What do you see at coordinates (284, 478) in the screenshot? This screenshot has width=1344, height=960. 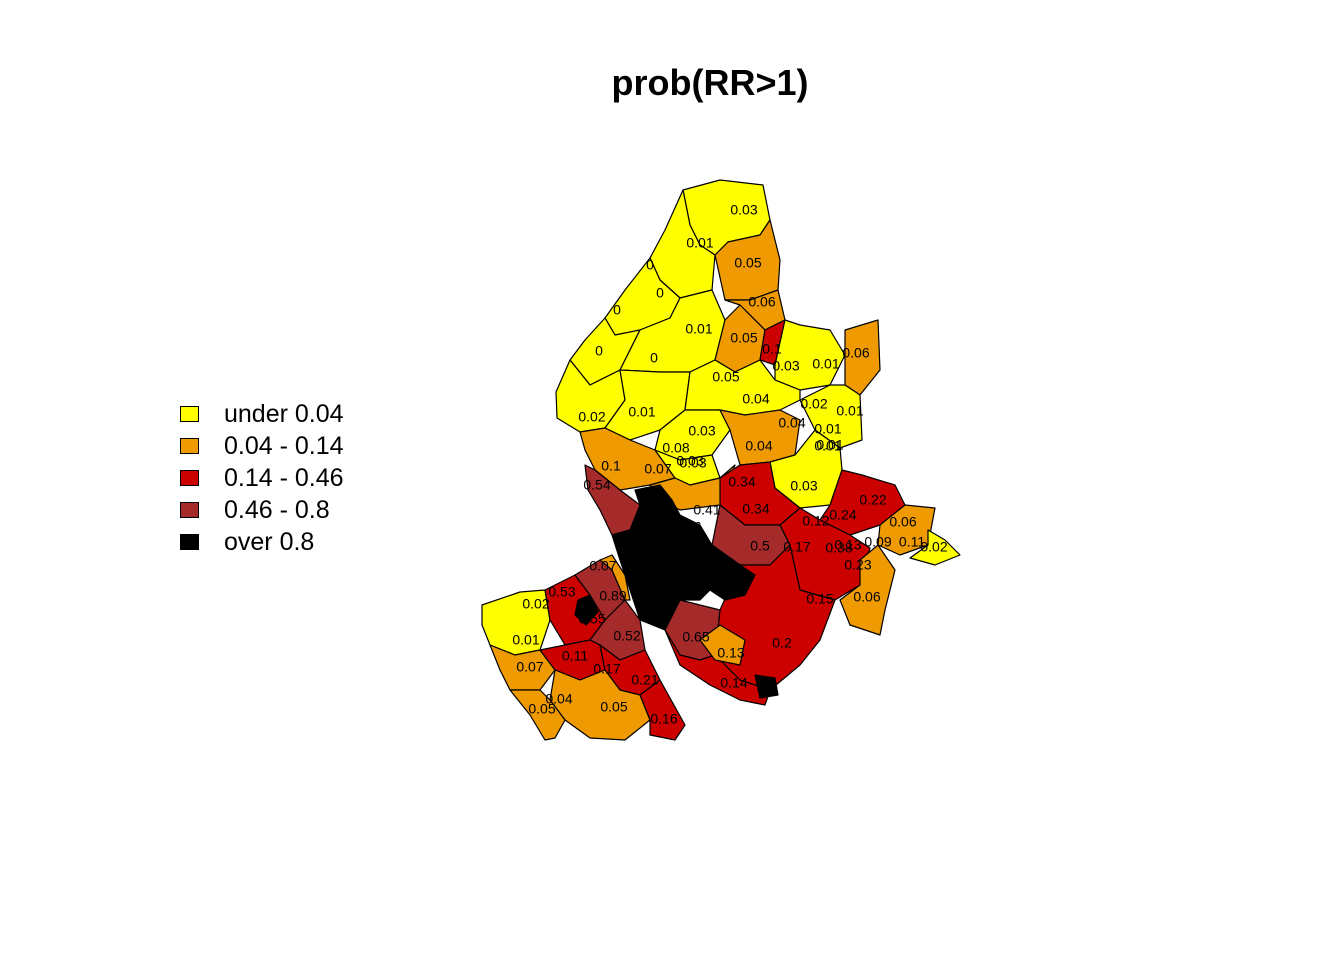 I see `legend-label: 0.14 - 0.46` at bounding box center [284, 478].